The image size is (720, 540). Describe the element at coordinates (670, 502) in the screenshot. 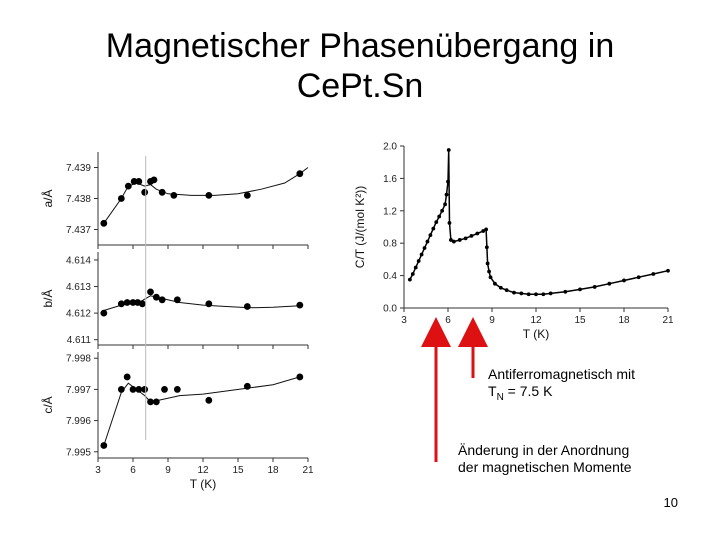

I see `page-number: 10` at that location.